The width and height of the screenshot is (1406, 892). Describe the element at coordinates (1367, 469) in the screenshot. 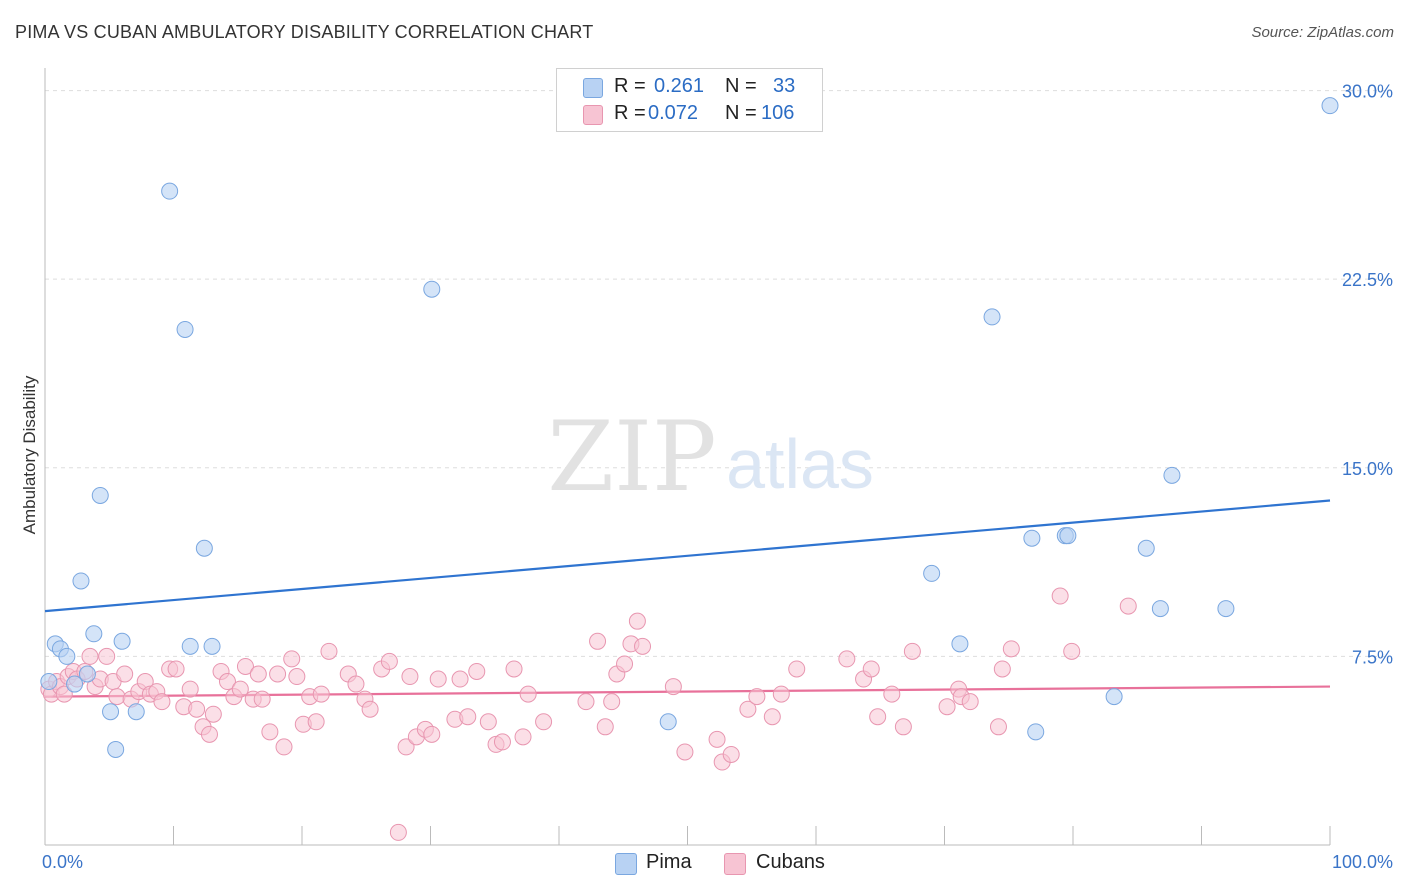

I see `y-tick-label: 15.0%` at that location.